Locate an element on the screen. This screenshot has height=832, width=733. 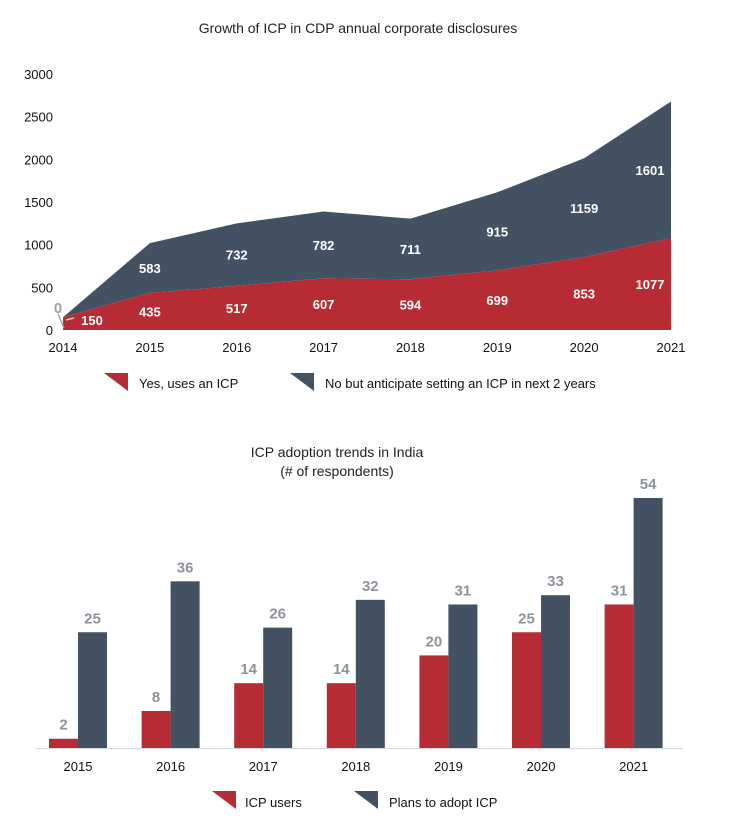
legend-label-plans-to-adopt: Plans to adopt ICP is located at coordinates (443, 802).